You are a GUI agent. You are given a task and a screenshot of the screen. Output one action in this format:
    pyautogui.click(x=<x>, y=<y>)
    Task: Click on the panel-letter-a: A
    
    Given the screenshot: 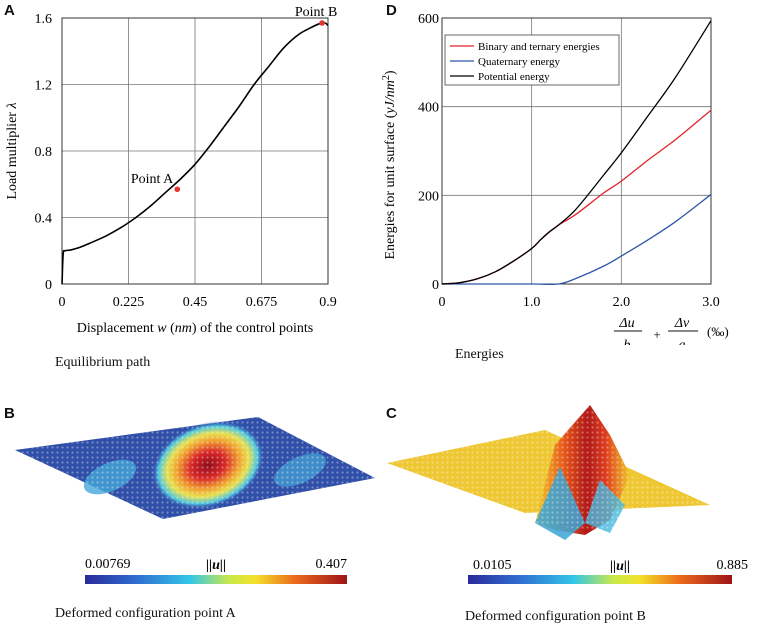 What is the action you would take?
    pyautogui.click(x=9, y=10)
    